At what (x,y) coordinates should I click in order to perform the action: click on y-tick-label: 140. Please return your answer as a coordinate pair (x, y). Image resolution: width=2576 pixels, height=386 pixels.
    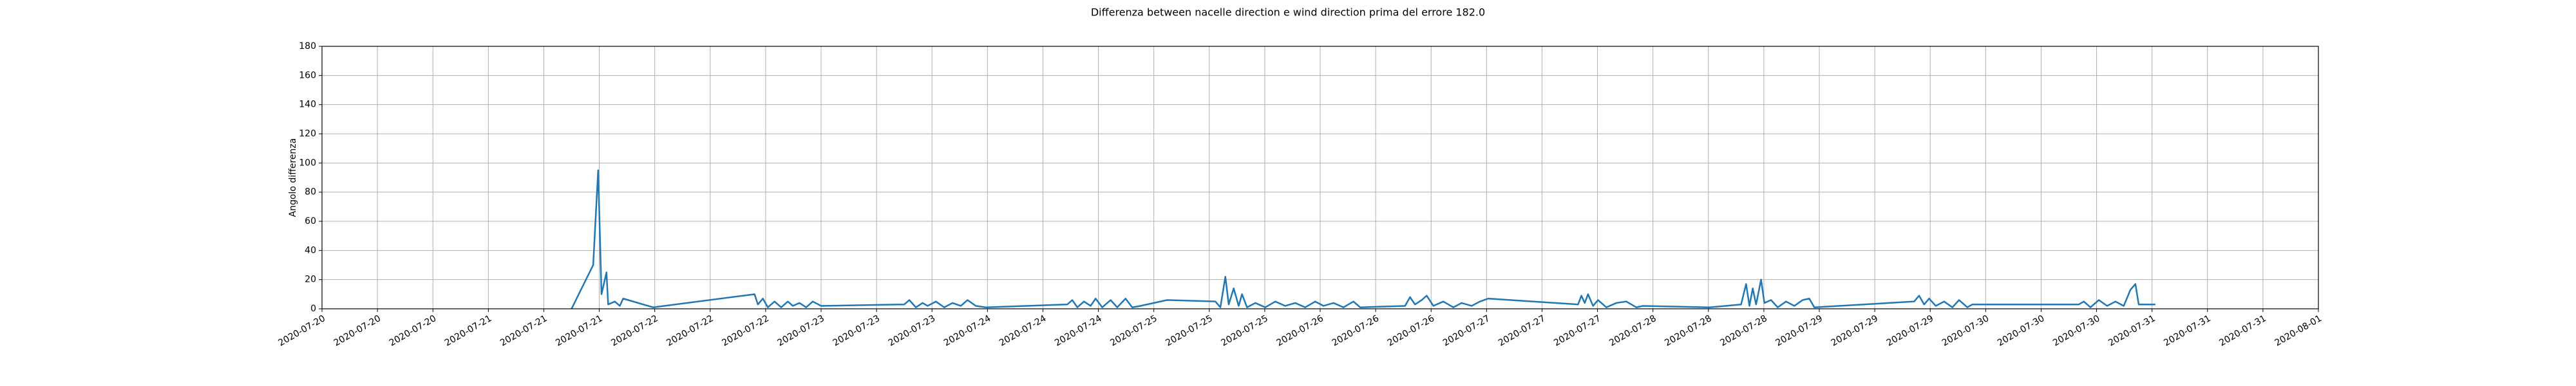
    Looking at the image, I should click on (307, 105).